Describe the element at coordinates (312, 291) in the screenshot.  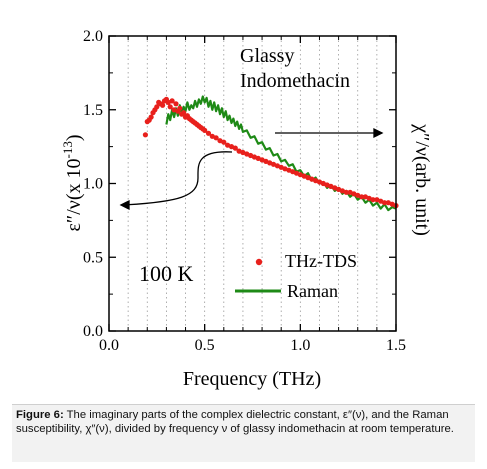
I see `legend-label-raman: Raman` at that location.